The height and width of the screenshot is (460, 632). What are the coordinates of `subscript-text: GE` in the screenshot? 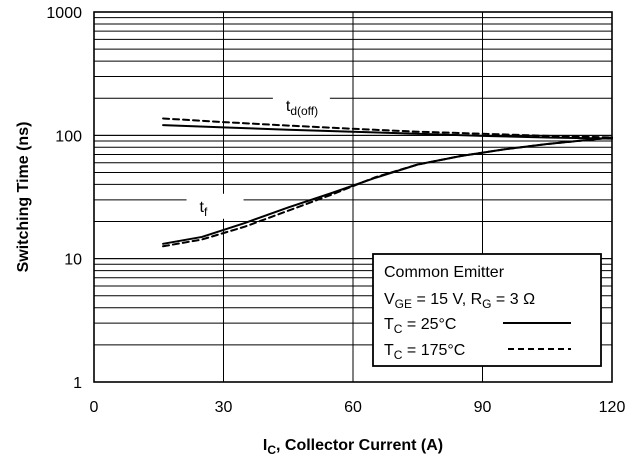 It's located at (403, 304).